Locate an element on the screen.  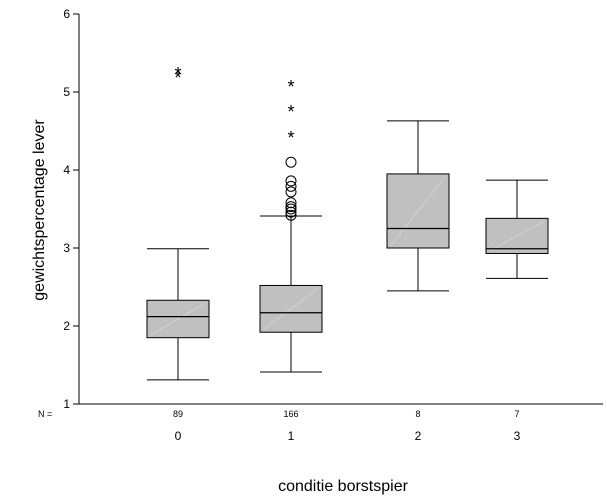
y-tick-label: 1 is located at coordinates (66, 404).